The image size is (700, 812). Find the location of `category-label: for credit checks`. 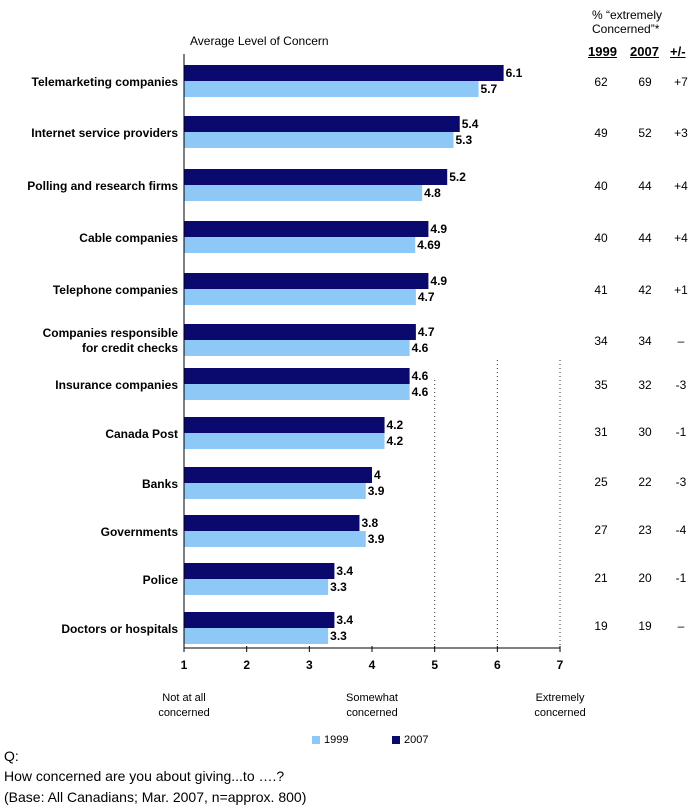

category-label: for credit checks is located at coordinates (130, 348).